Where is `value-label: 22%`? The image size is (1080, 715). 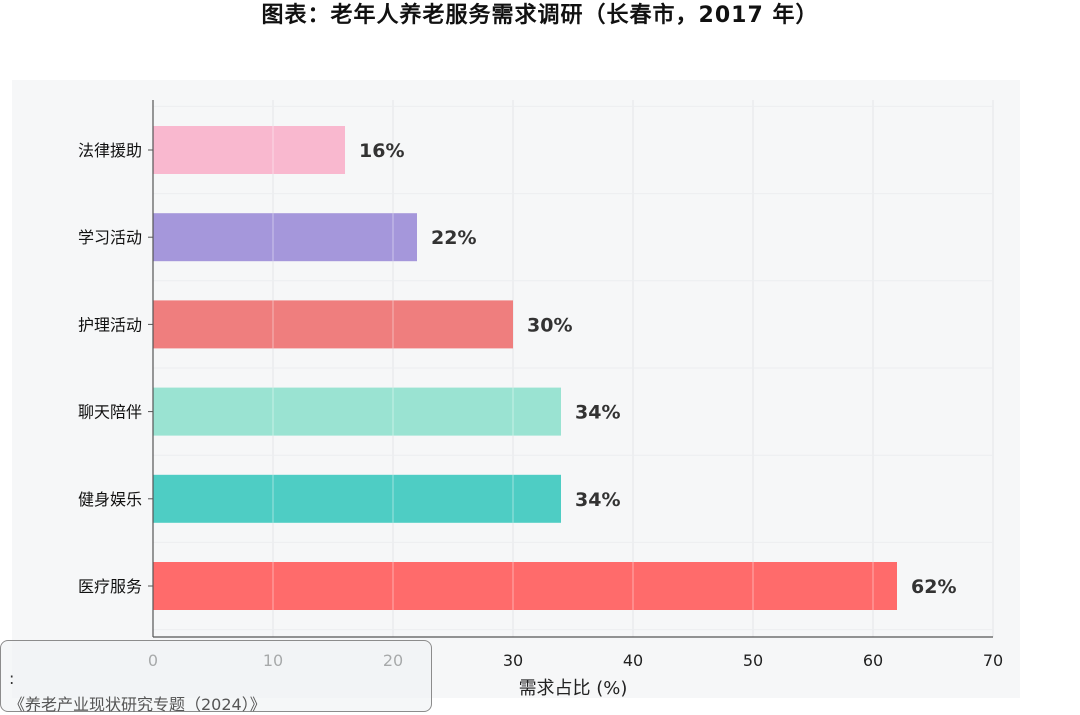
value-label: 22% is located at coordinates (453, 238).